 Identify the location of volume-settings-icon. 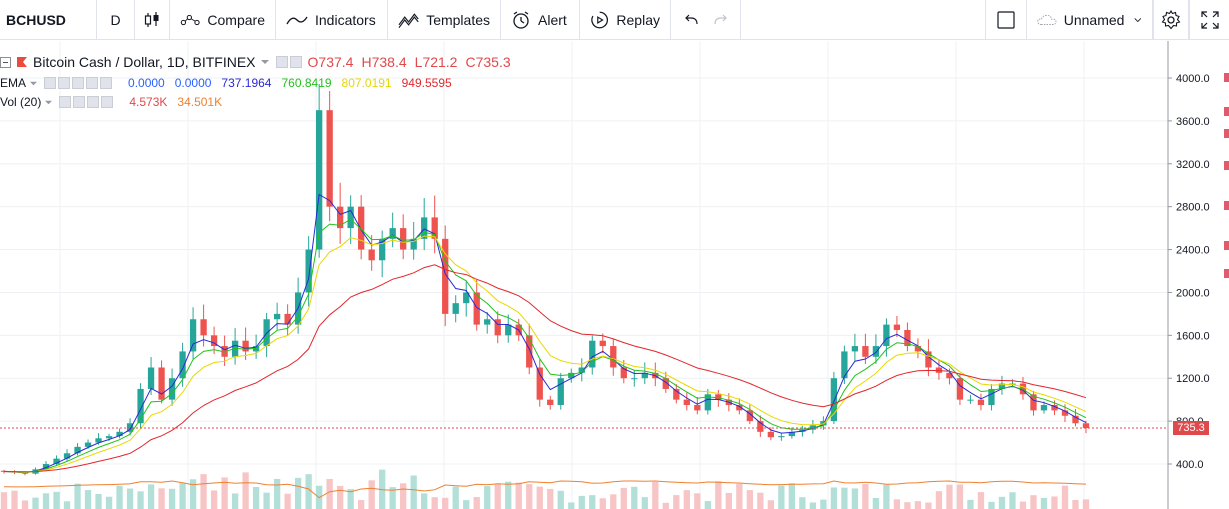
(79, 102).